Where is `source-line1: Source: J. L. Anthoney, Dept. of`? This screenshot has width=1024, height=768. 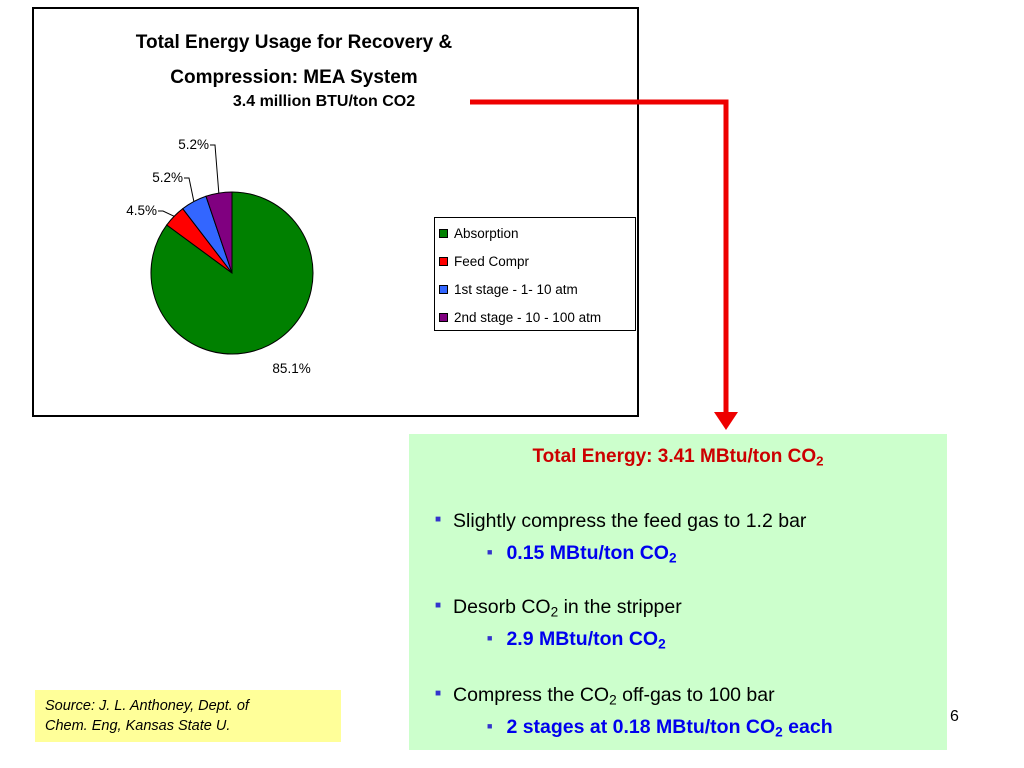
source-line1: Source: J. L. Anthoney, Dept. of is located at coordinates (147, 706).